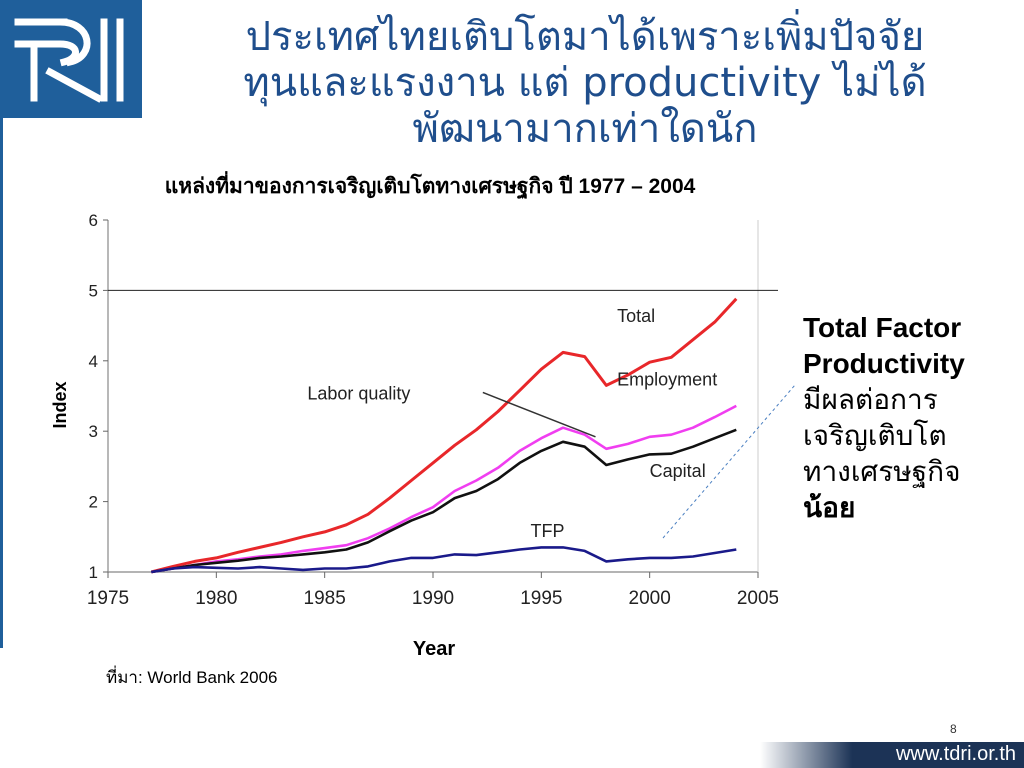 The image size is (1024, 768). What do you see at coordinates (539, 414) in the screenshot?
I see `labor-quality-pointer-line` at bounding box center [539, 414].